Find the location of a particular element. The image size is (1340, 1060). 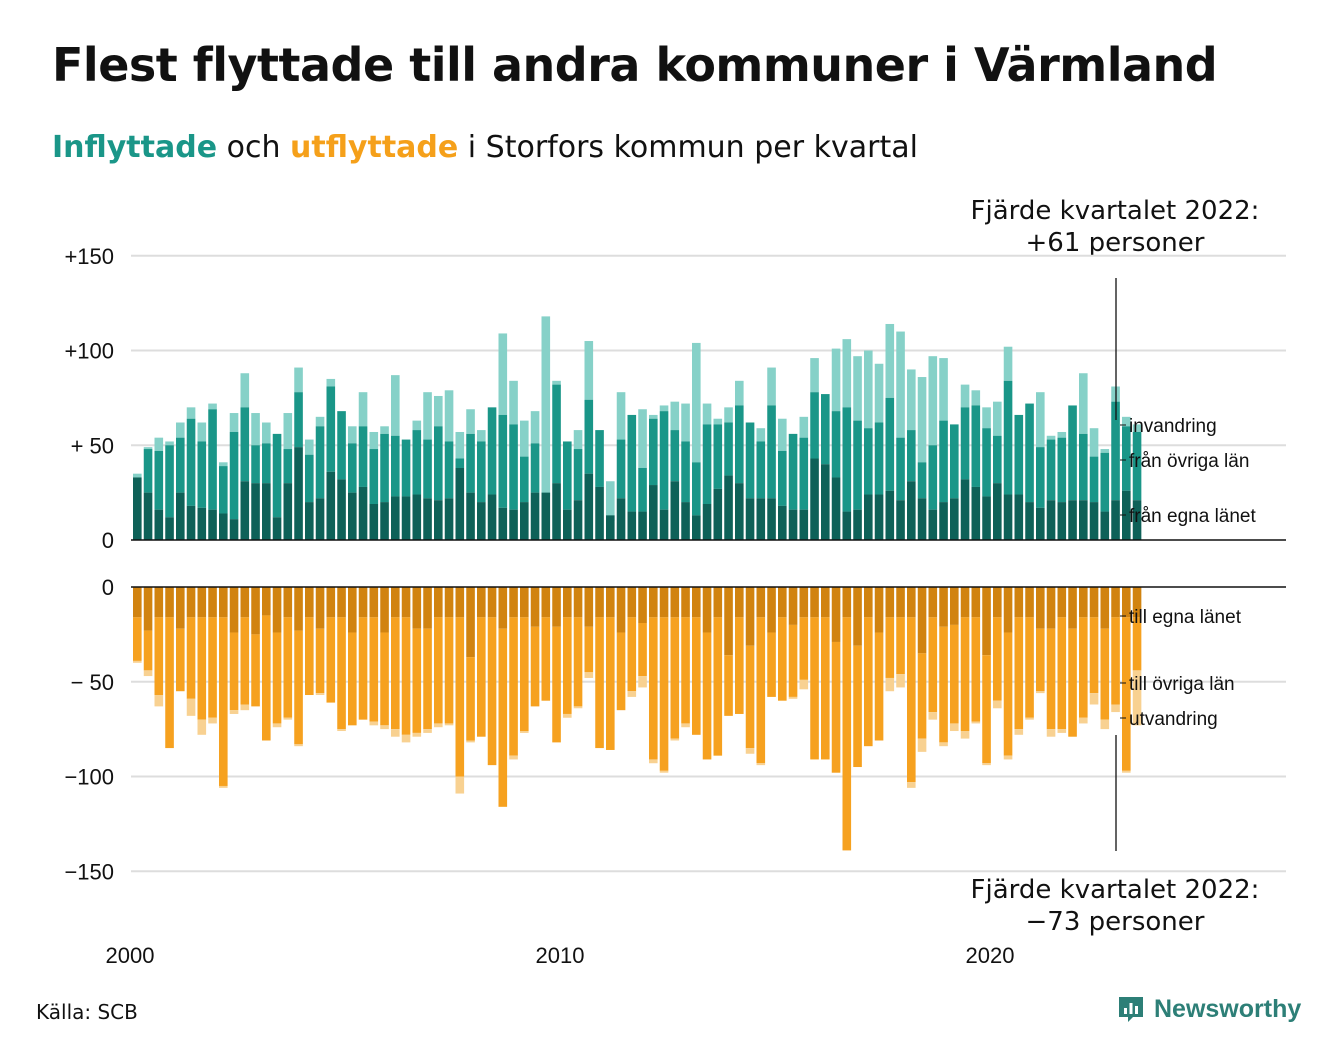

subtitle-och: och is located at coordinates (253, 147).